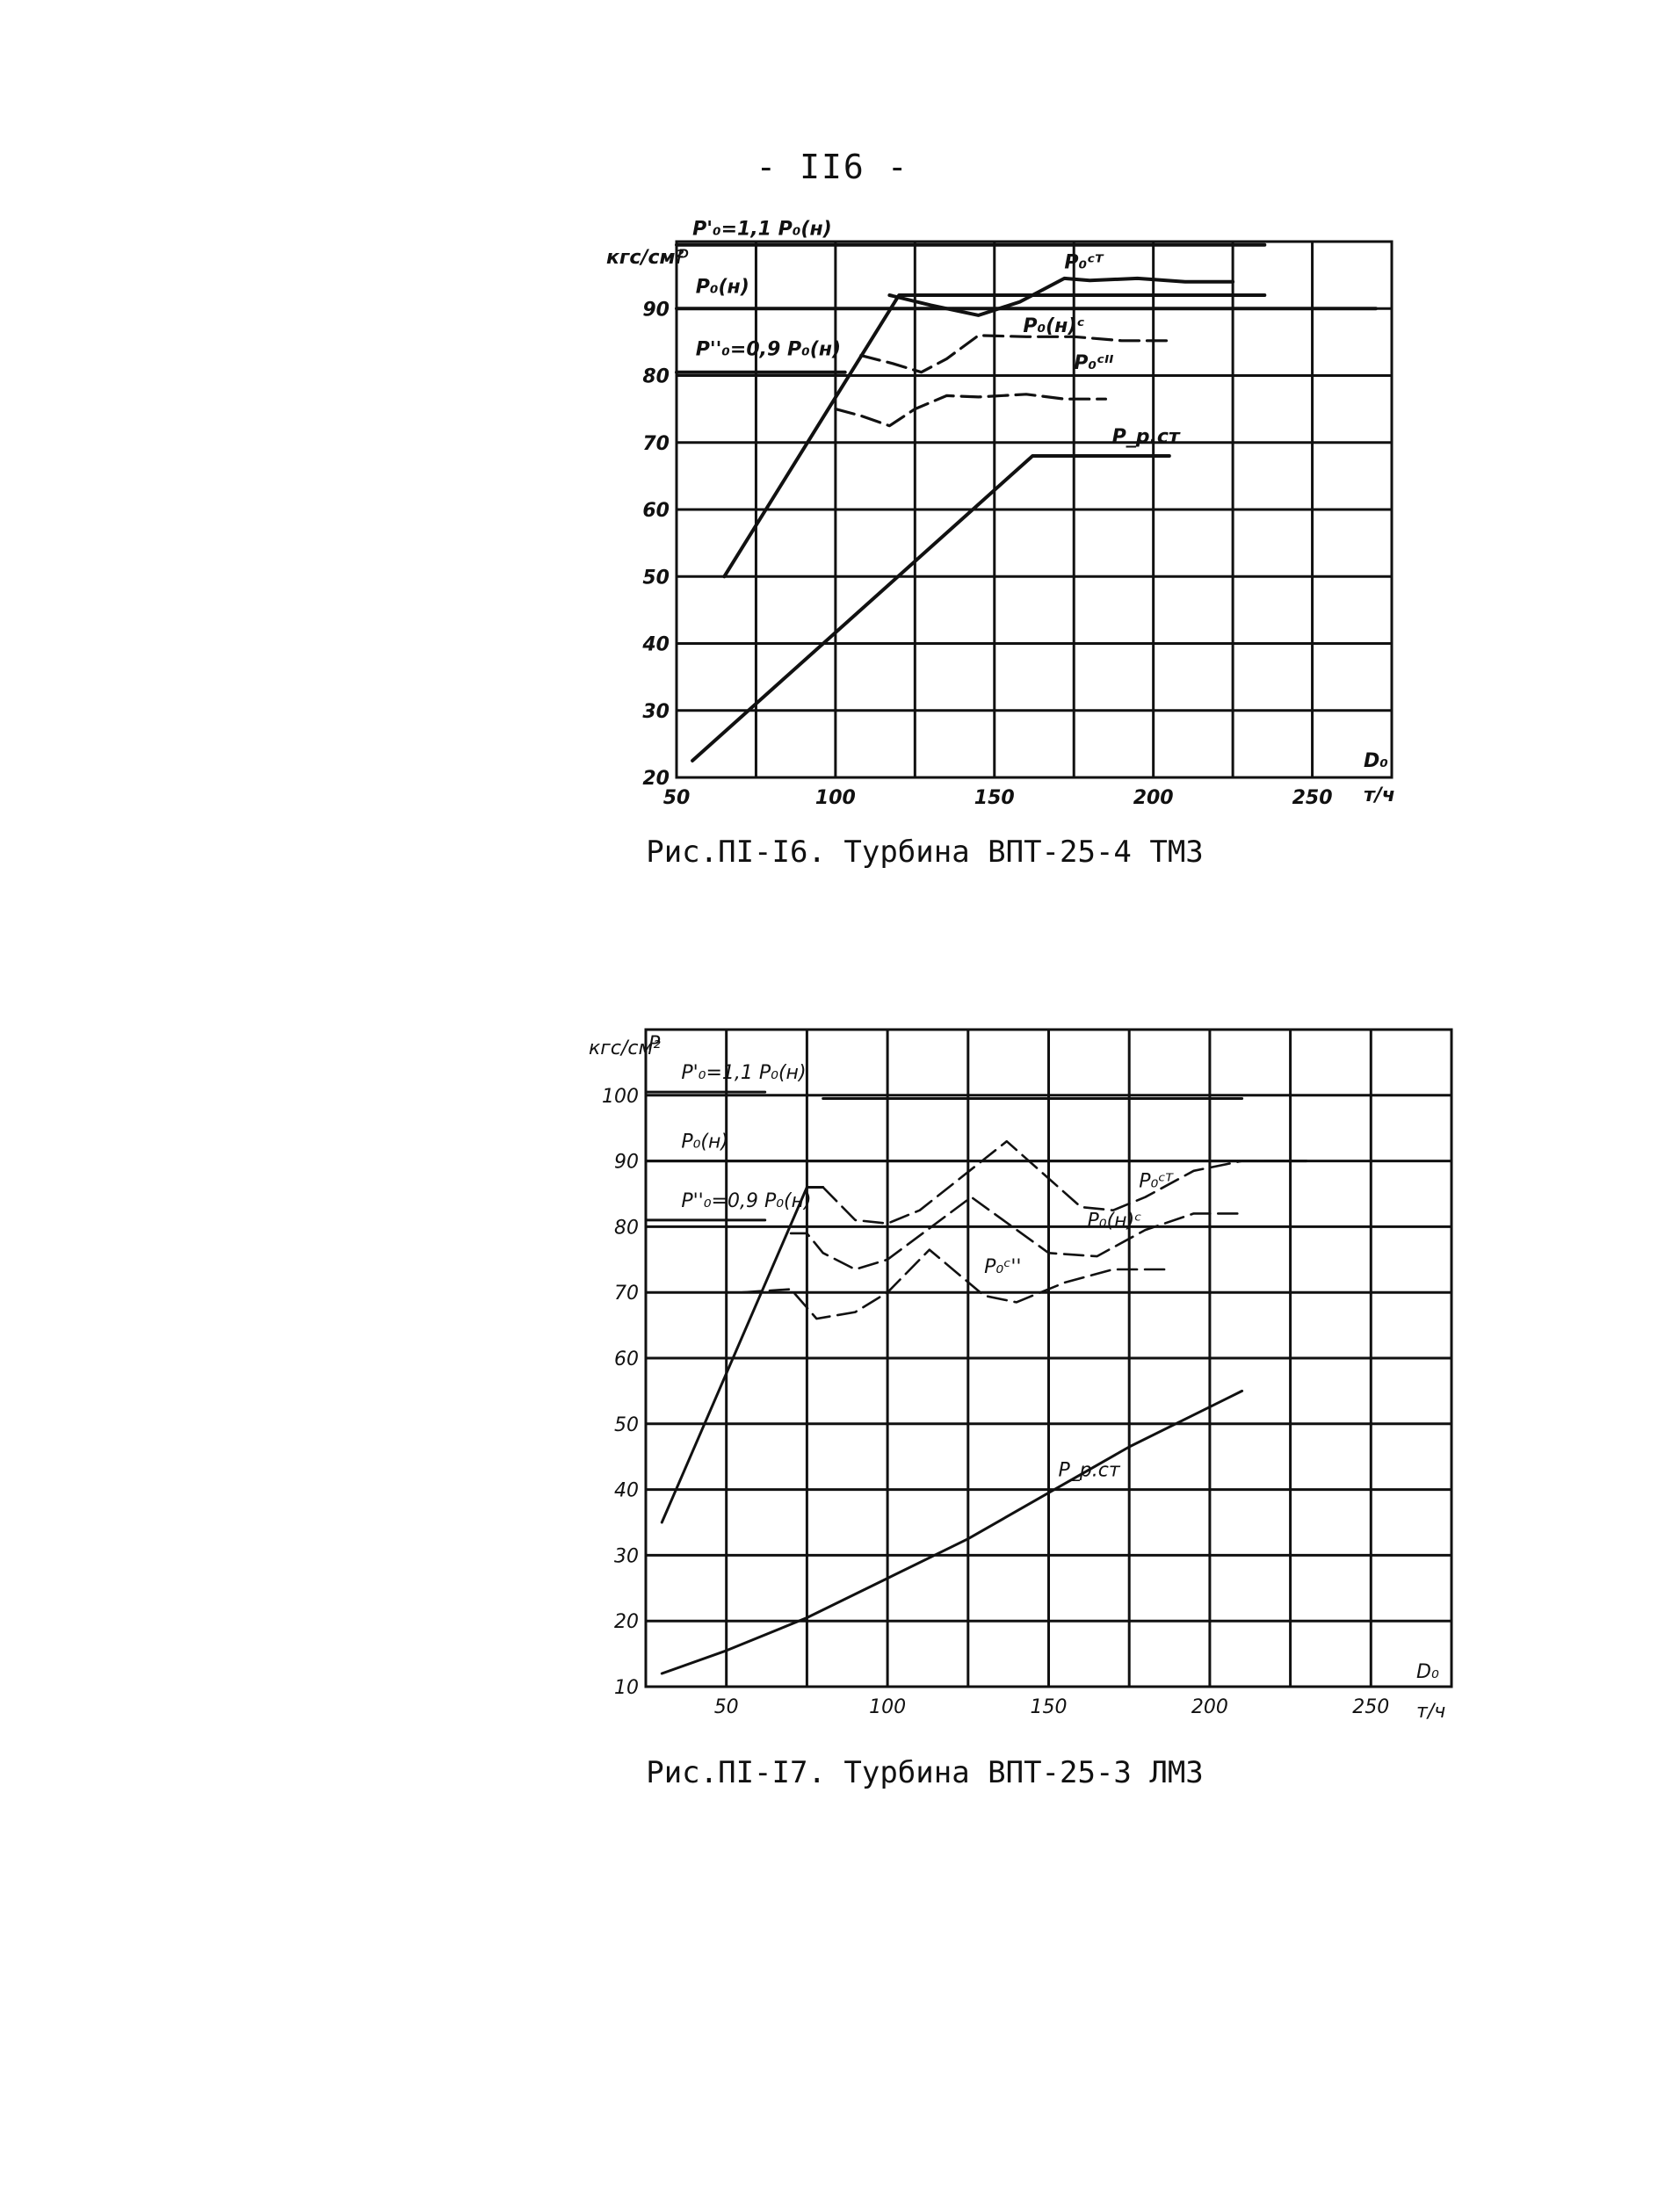  What do you see at coordinates (925, 1772) in the screenshot?
I see `chart-2-caption: Рис.ПI-I7. Турбина ВПТ-25-3 ЛМЗ` at bounding box center [925, 1772].